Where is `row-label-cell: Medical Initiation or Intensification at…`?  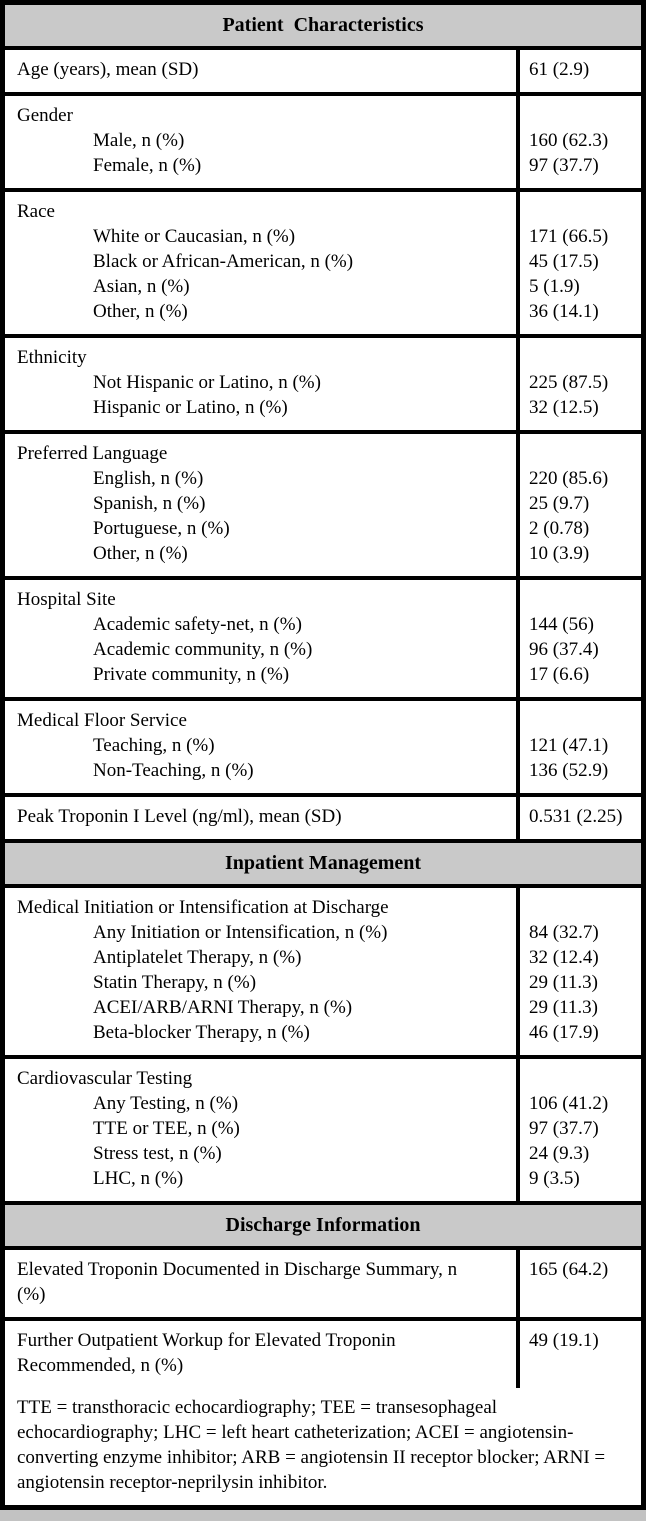 row-label-cell: Medical Initiation or Intensification at… is located at coordinates (262, 971).